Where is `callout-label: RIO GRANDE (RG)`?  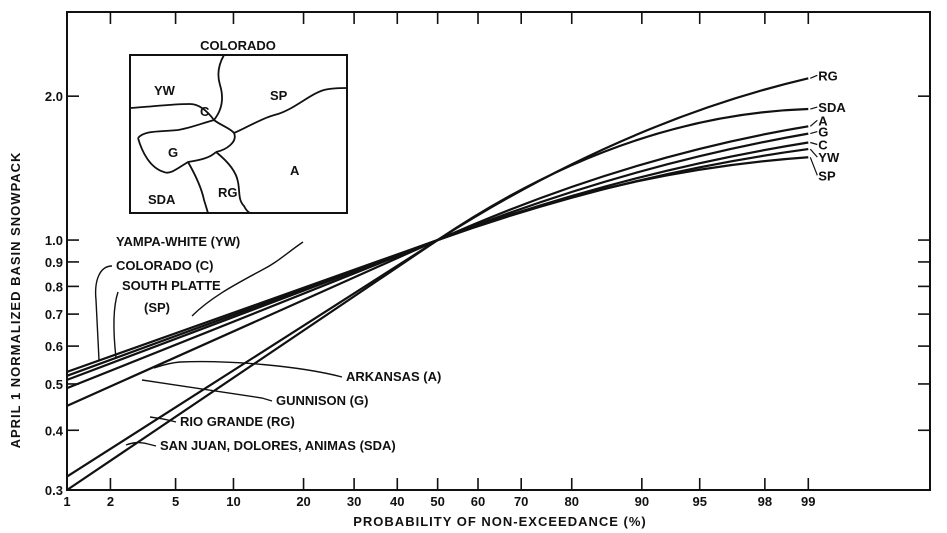
callout-label: RIO GRANDE (RG) is located at coordinates (237, 421).